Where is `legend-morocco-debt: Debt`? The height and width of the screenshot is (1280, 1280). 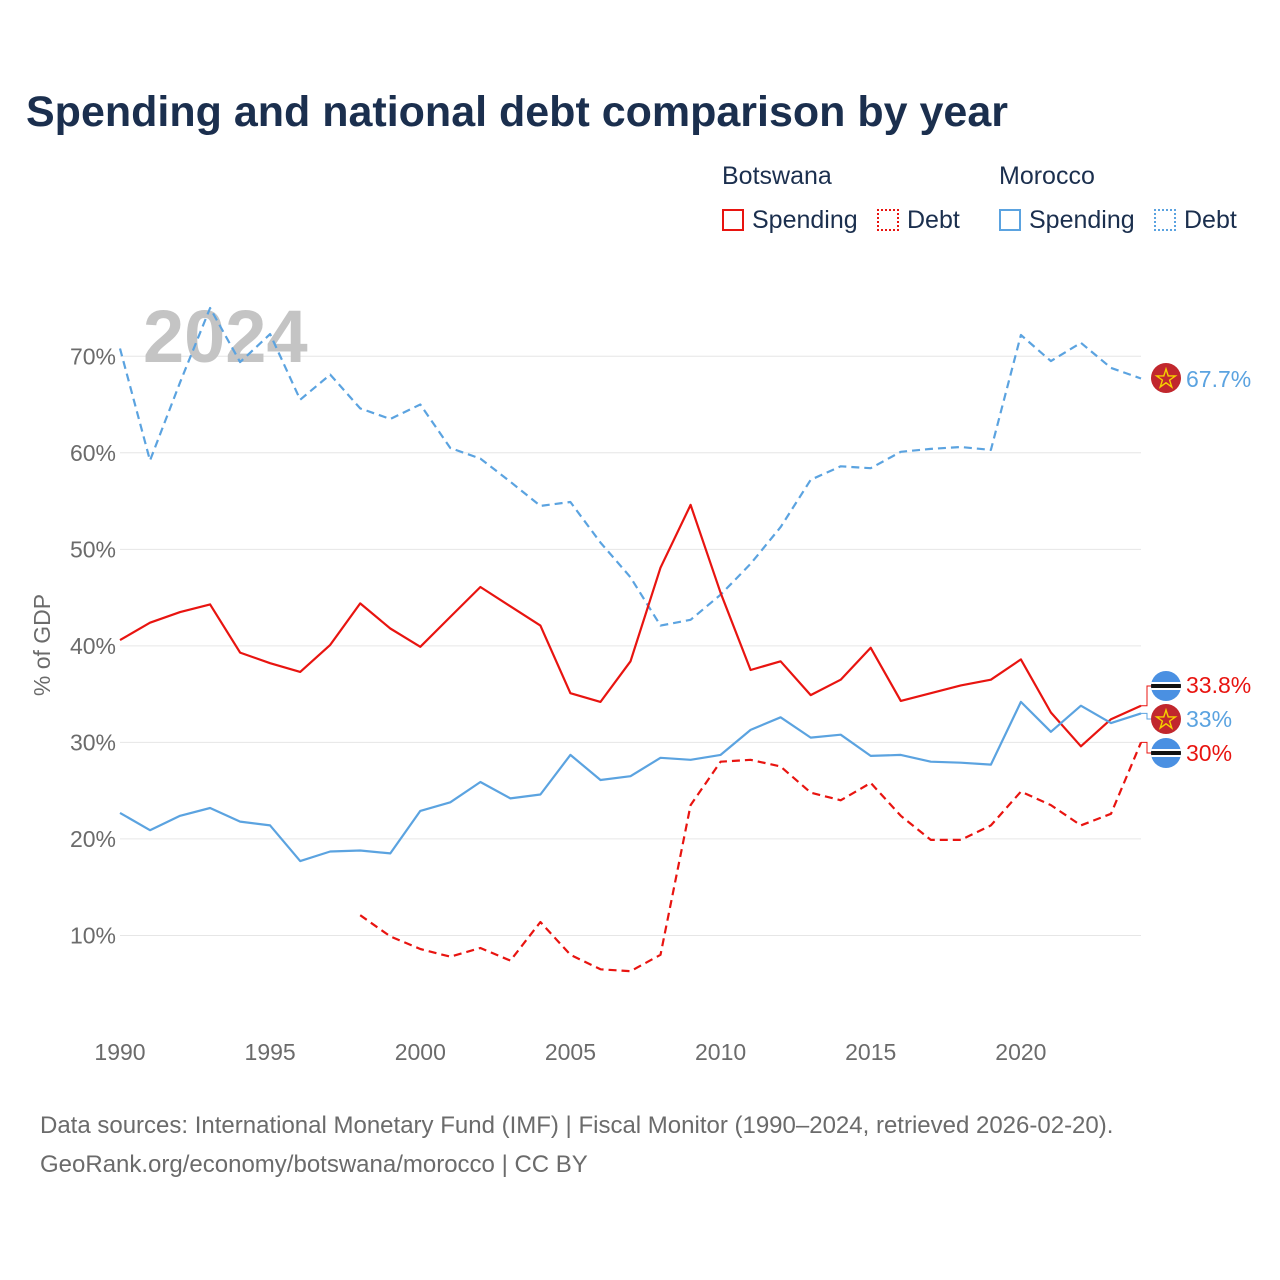
legend-morocco-debt: Debt is located at coordinates (1195, 220).